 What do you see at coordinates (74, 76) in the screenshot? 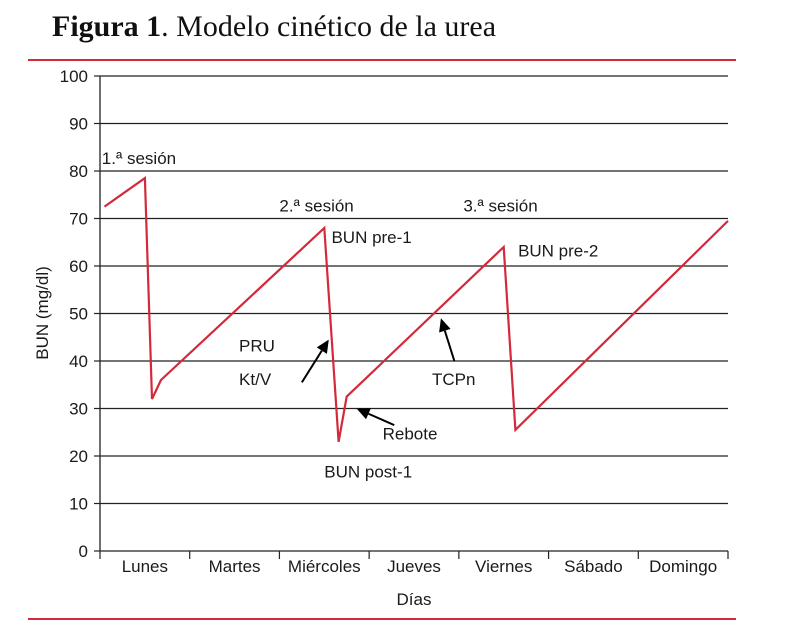
I see `y-tick-label: 100` at bounding box center [74, 76].